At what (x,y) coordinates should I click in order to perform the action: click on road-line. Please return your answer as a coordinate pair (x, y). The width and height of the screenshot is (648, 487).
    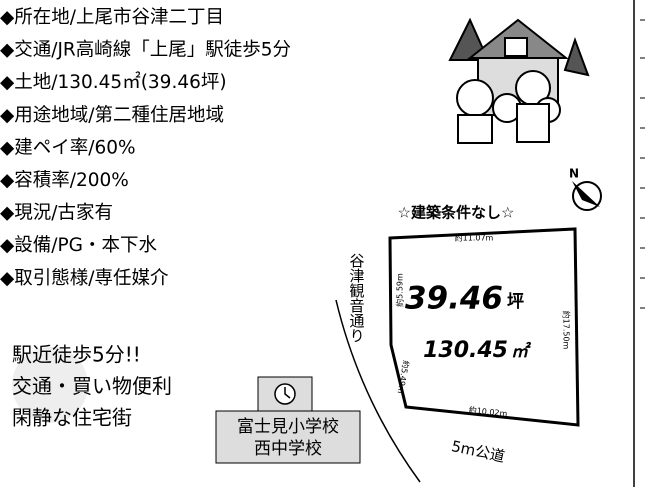
    Looking at the image, I should click on (378, 391).